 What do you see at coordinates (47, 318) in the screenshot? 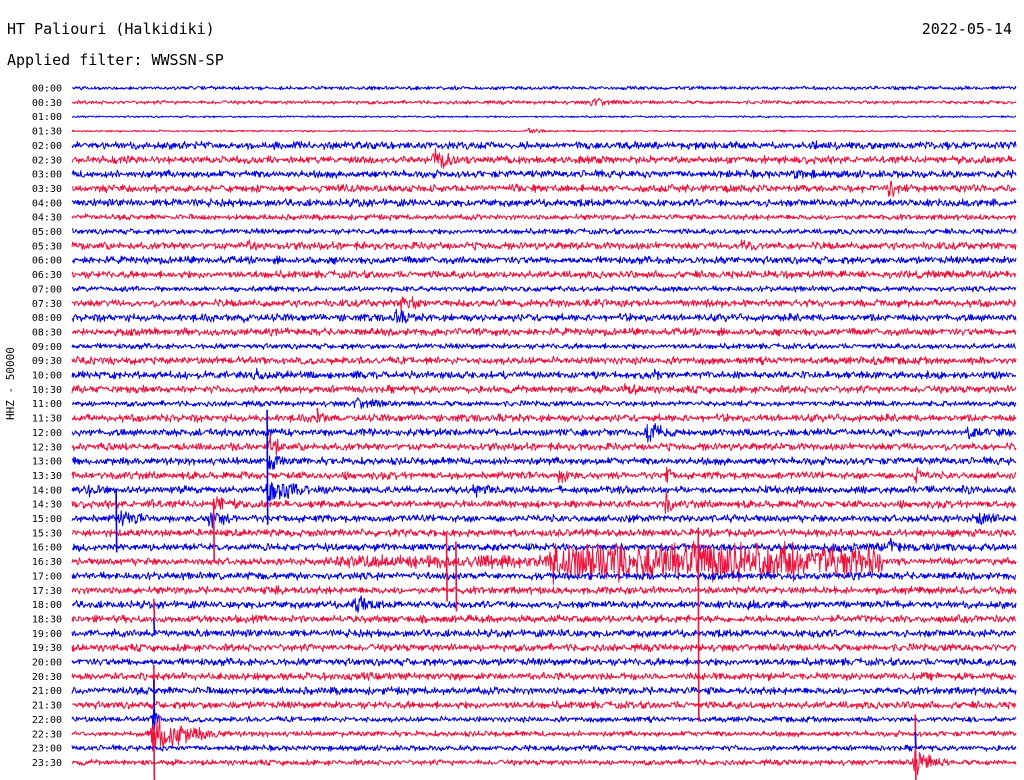
I see `time-tick-0800: 08:00` at bounding box center [47, 318].